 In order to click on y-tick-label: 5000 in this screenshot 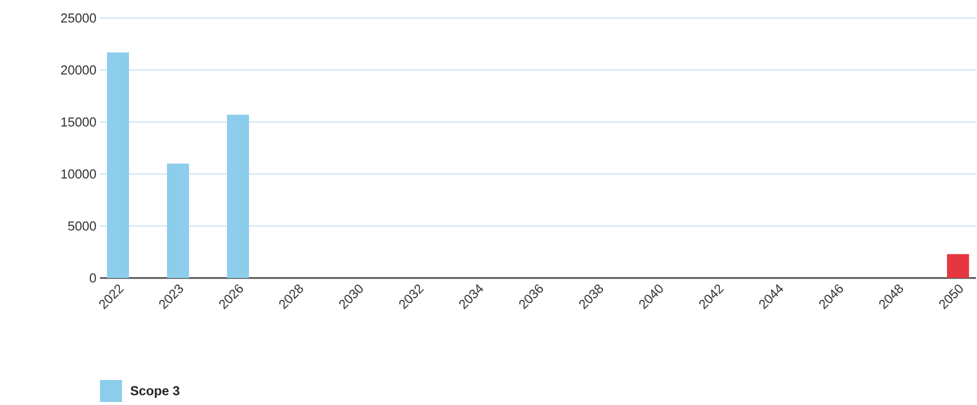, I will do `click(82, 226)`.